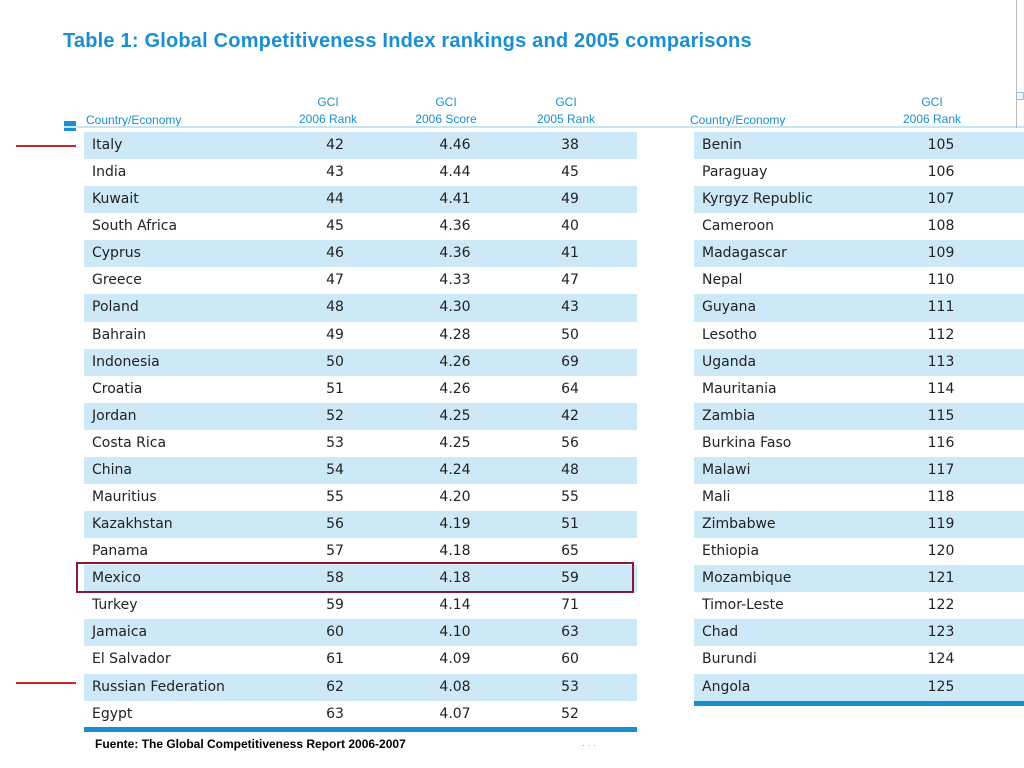  I want to click on right-cell-rank2006: 107, so click(941, 199).